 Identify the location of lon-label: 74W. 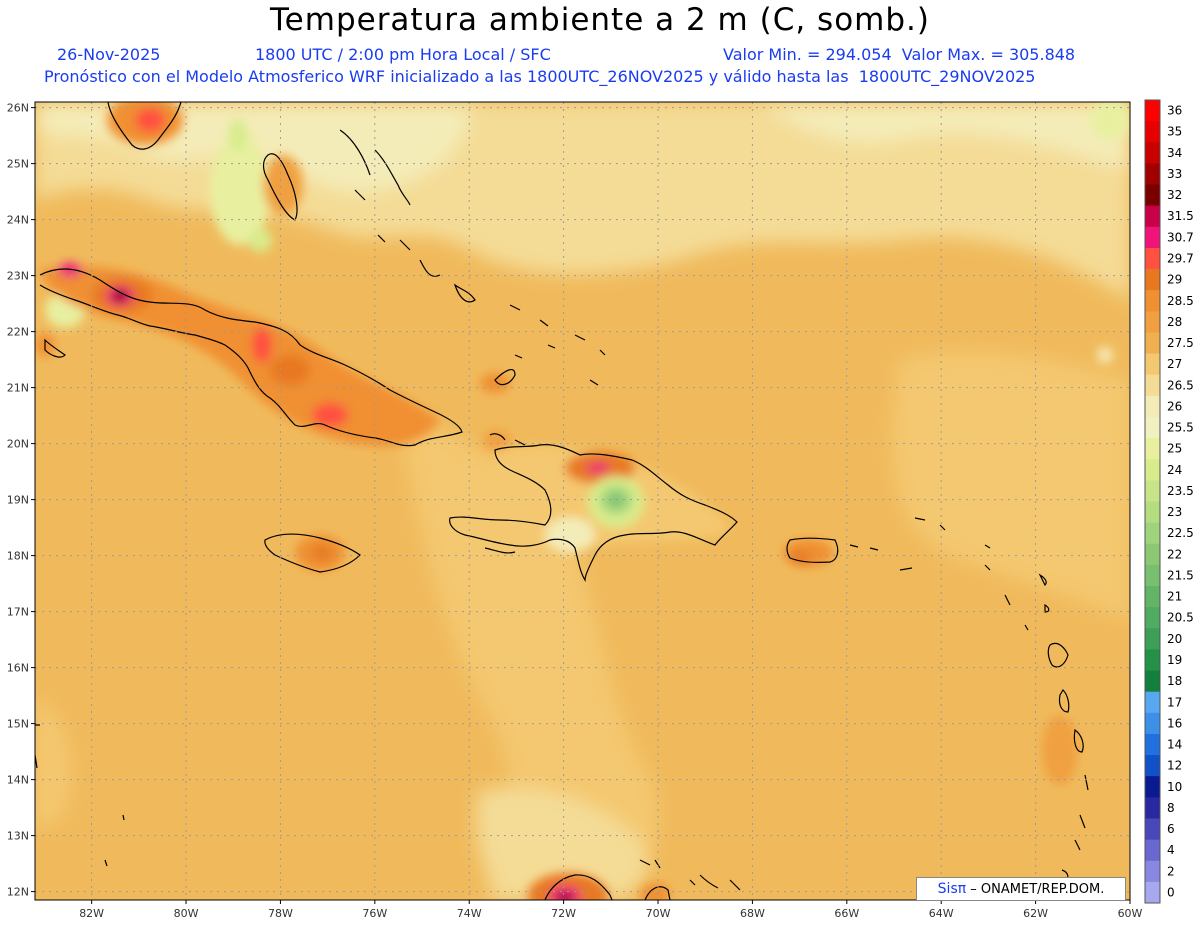
(469, 913).